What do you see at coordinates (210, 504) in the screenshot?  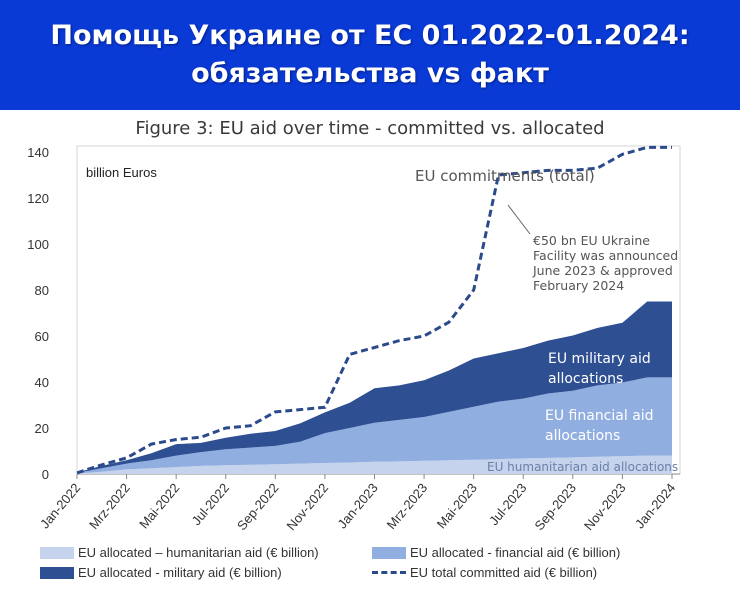 I see `x-tick-label-3: Jul-2022` at bounding box center [210, 504].